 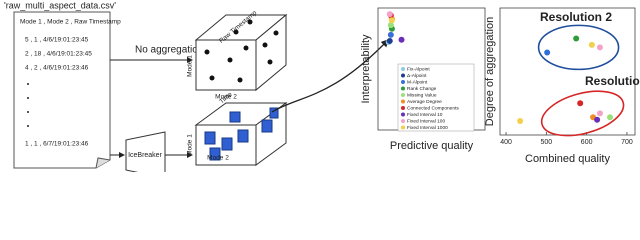 What do you see at coordinates (417, 82) in the screenshot?
I see `legend-label: M-Alpoint` at bounding box center [417, 82].